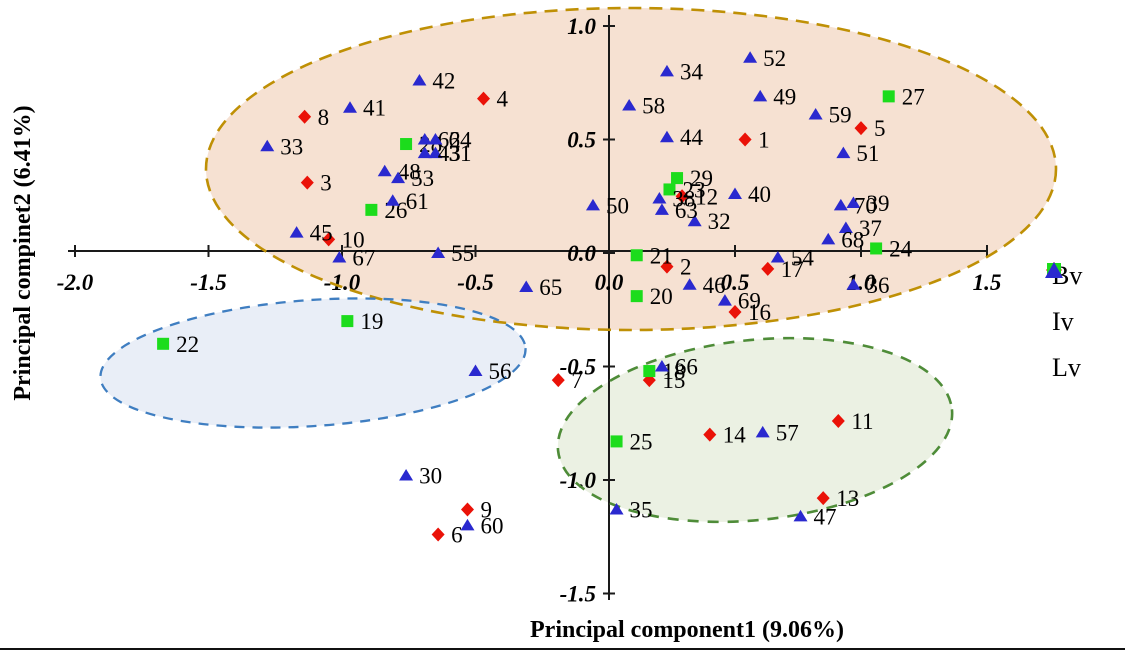 This screenshot has height=655, width=1125. I want to click on x-tick-label: 1.5, so click(987, 282).